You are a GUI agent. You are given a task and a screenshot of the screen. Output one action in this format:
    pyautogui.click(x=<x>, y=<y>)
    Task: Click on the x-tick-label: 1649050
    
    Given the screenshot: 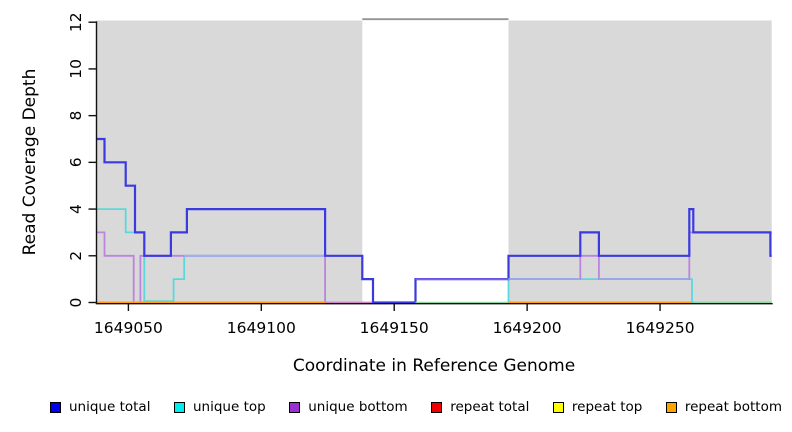 What is the action you would take?
    pyautogui.click(x=128, y=328)
    